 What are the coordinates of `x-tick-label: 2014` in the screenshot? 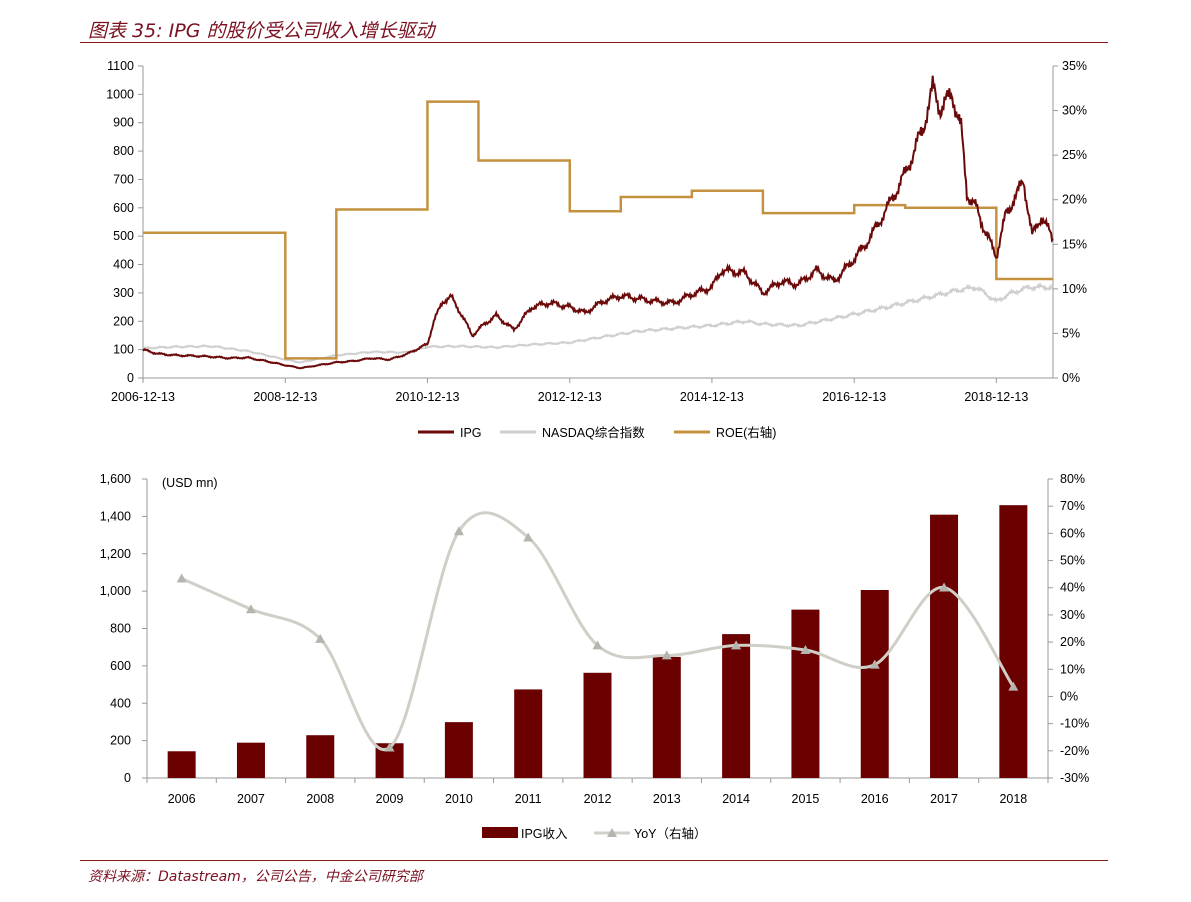 It's located at (736, 799).